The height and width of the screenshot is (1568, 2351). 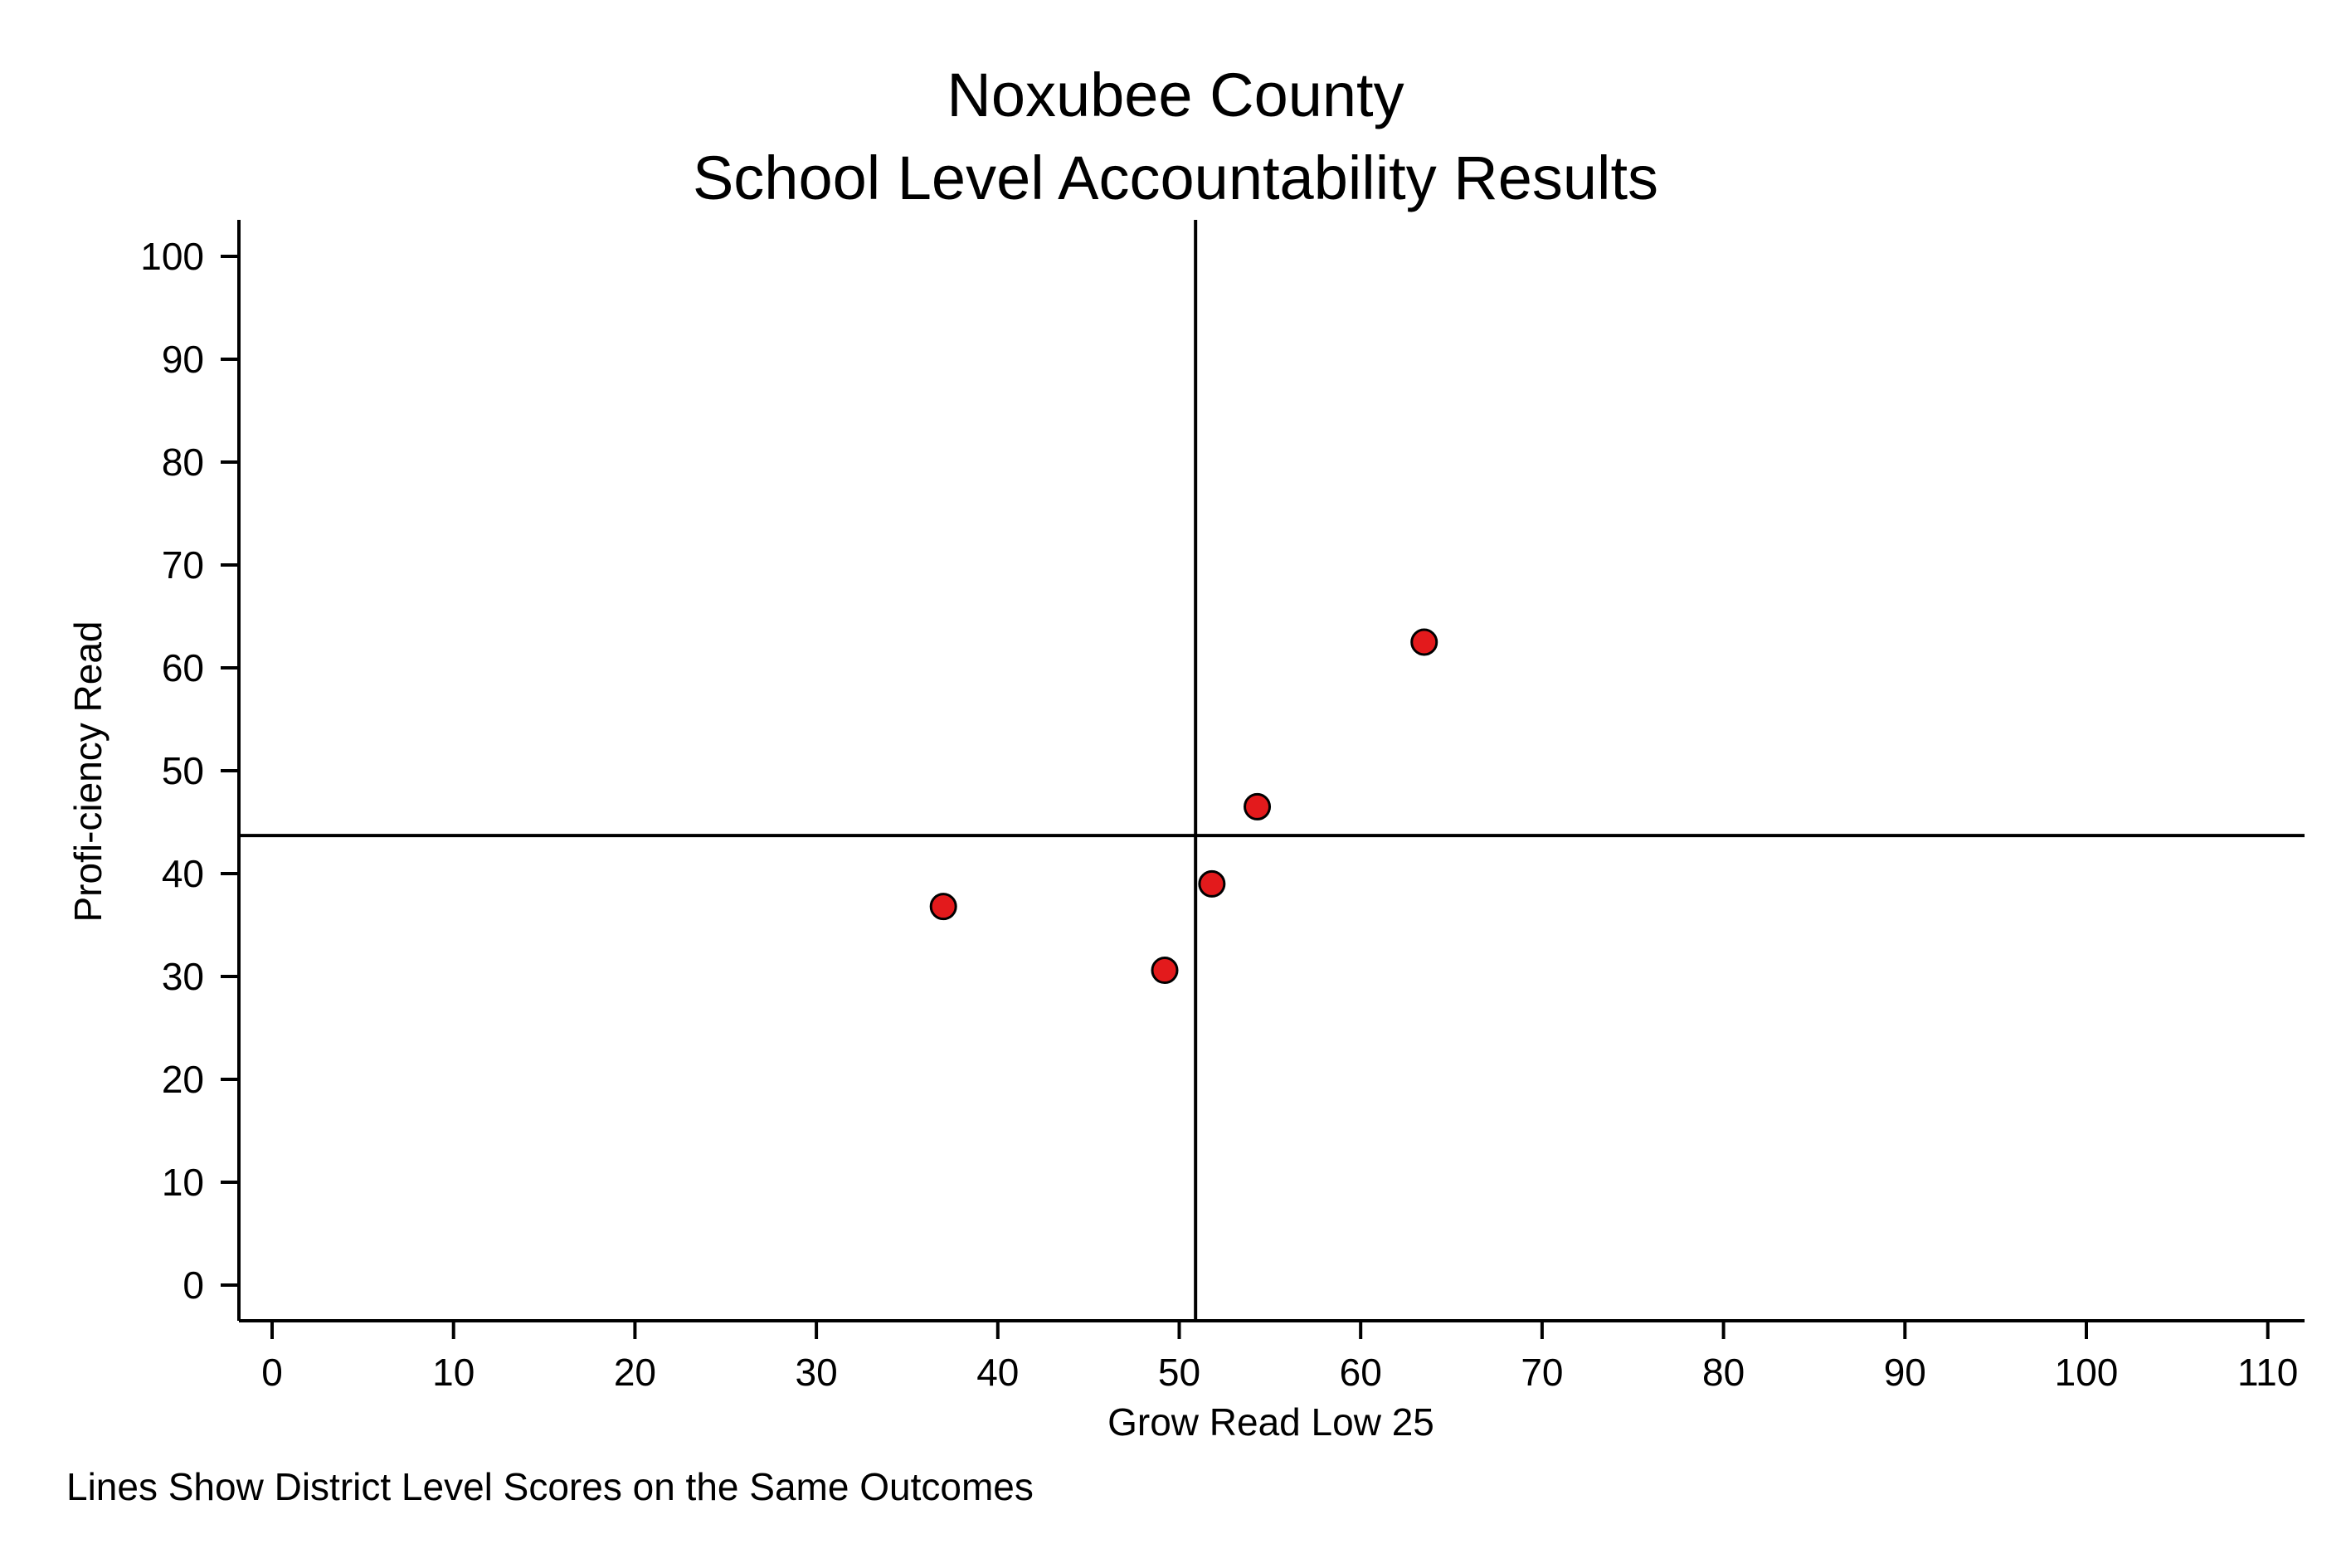 What do you see at coordinates (454, 1372) in the screenshot?
I see `x-tick-label: 10` at bounding box center [454, 1372].